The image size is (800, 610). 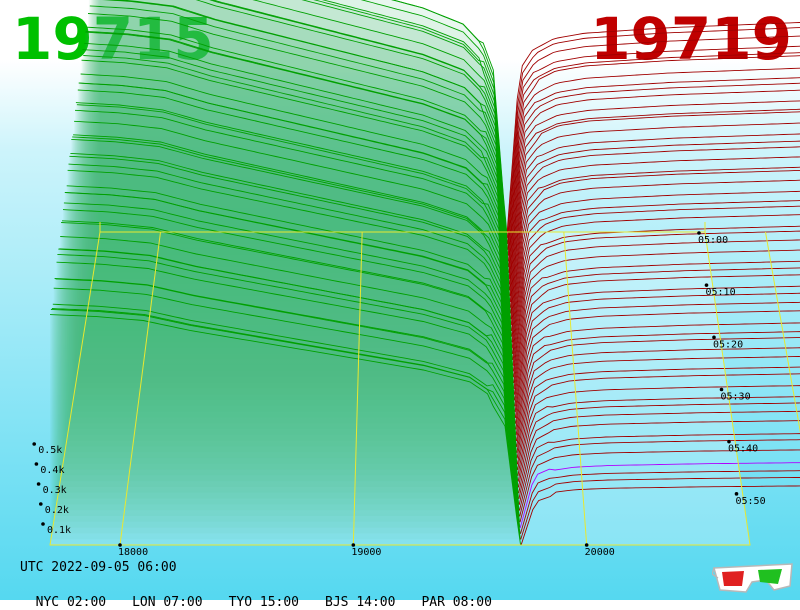 I want to click on tz-bjs: BJS 14:00, so click(x=360, y=602).